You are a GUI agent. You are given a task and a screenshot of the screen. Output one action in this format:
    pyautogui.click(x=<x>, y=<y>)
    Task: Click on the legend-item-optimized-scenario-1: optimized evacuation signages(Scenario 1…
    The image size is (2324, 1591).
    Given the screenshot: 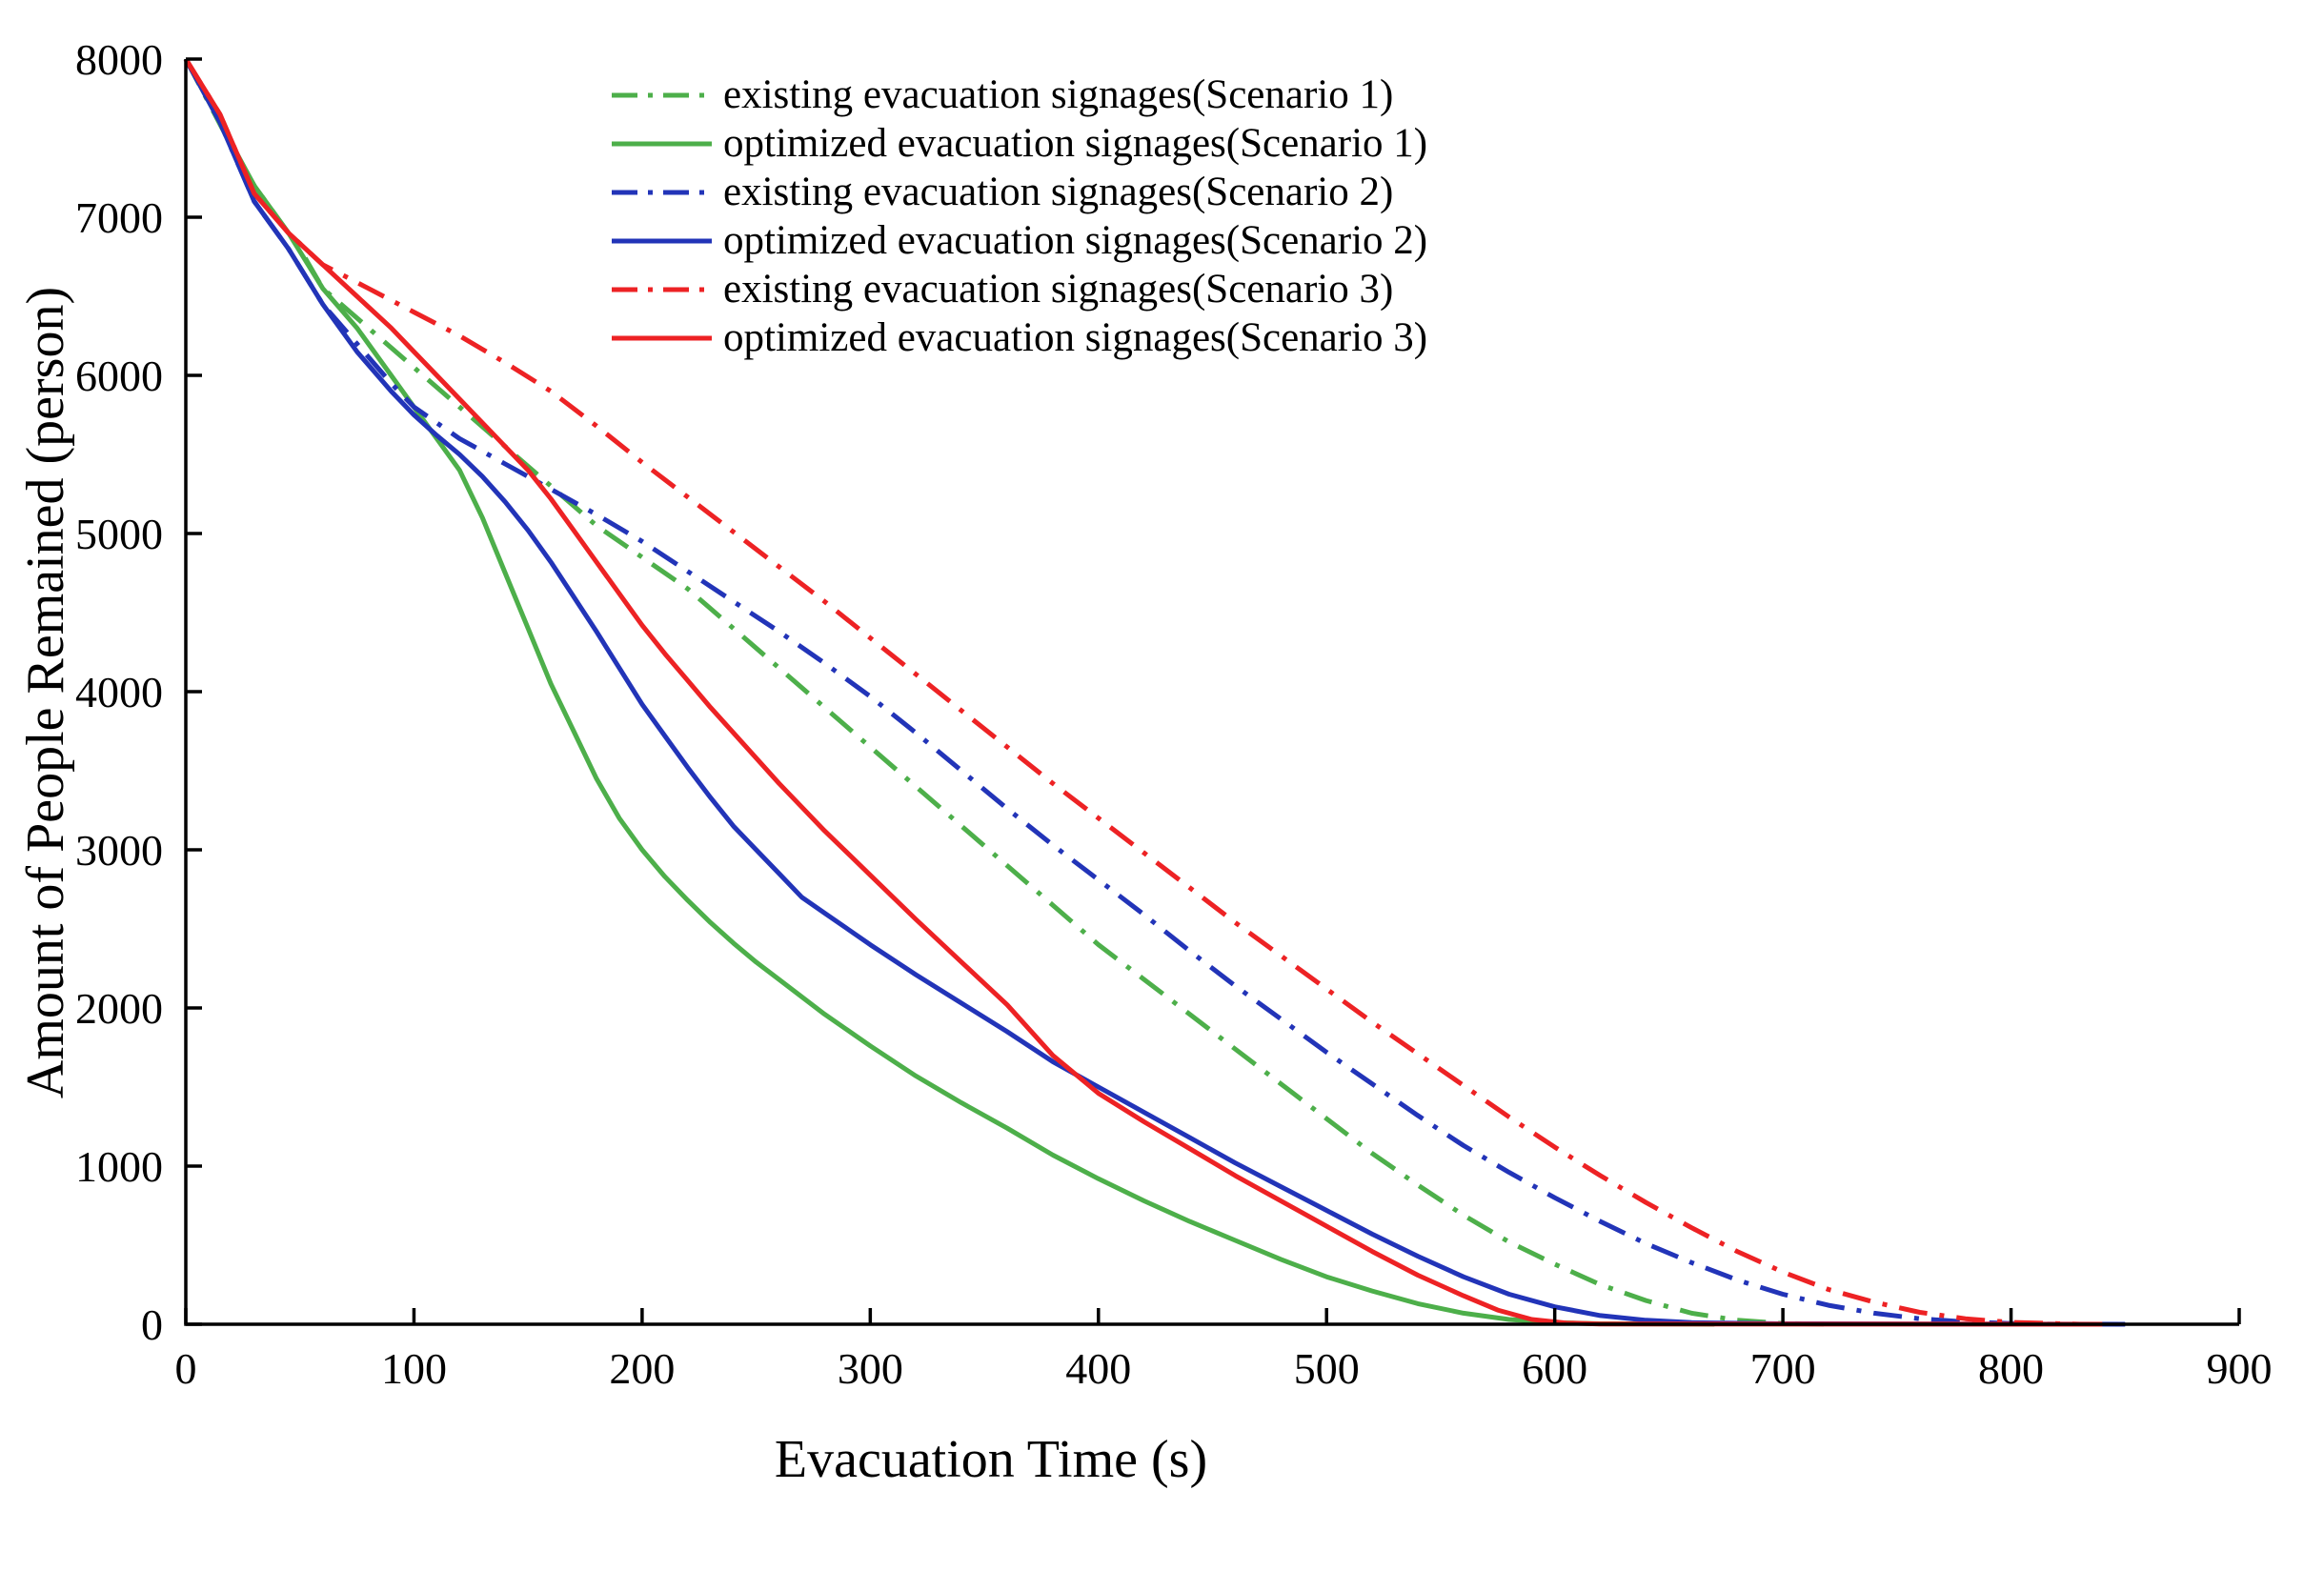 What is the action you would take?
    pyautogui.click(x=1019, y=143)
    